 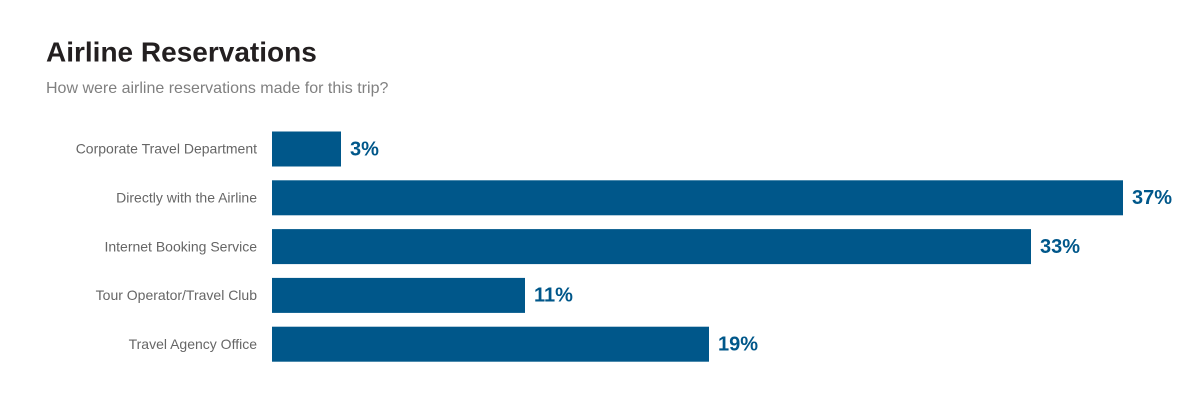 What do you see at coordinates (177, 295) in the screenshot?
I see `category-label: Tour Operator/Travel Club` at bounding box center [177, 295].